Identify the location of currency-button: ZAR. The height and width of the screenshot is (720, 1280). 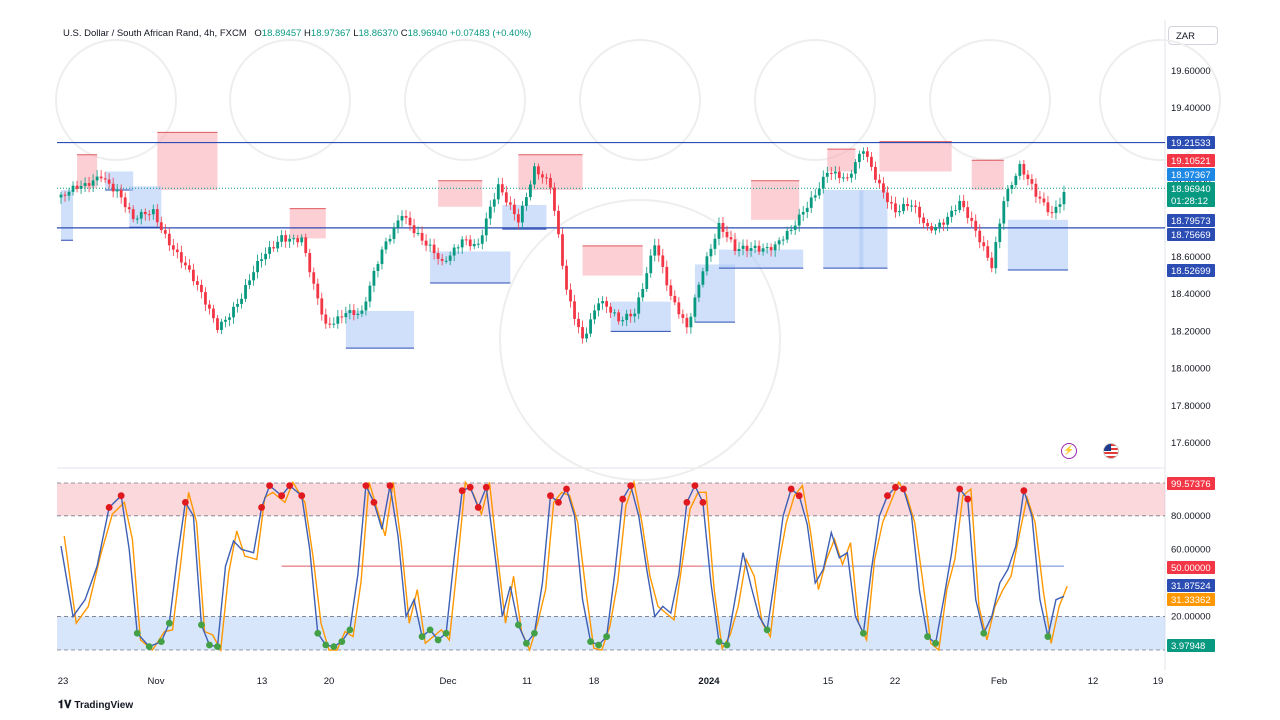
(1193, 35).